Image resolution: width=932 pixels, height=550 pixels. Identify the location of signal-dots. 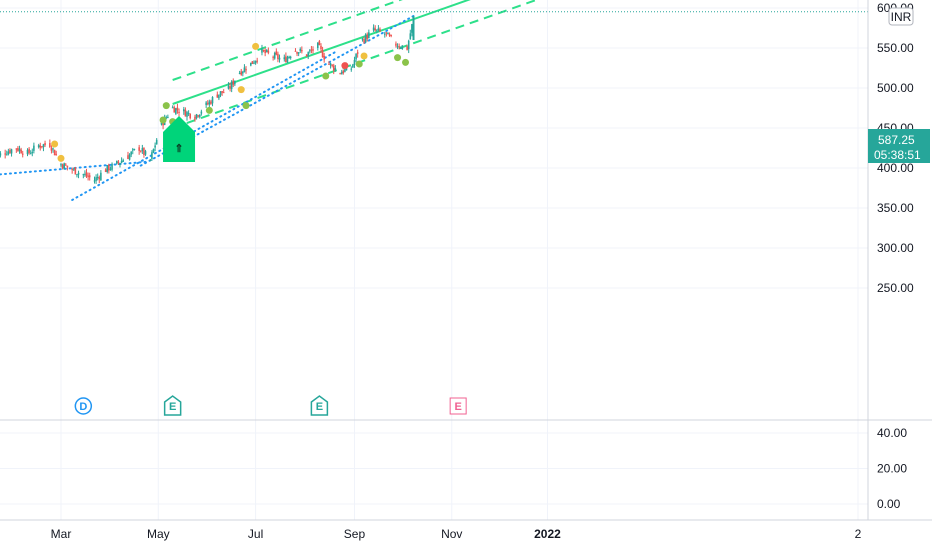
(230, 102).